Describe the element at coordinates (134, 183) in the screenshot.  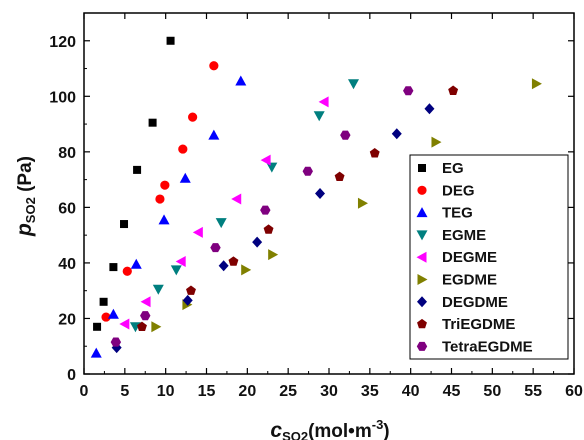
I see `series-eg` at that location.